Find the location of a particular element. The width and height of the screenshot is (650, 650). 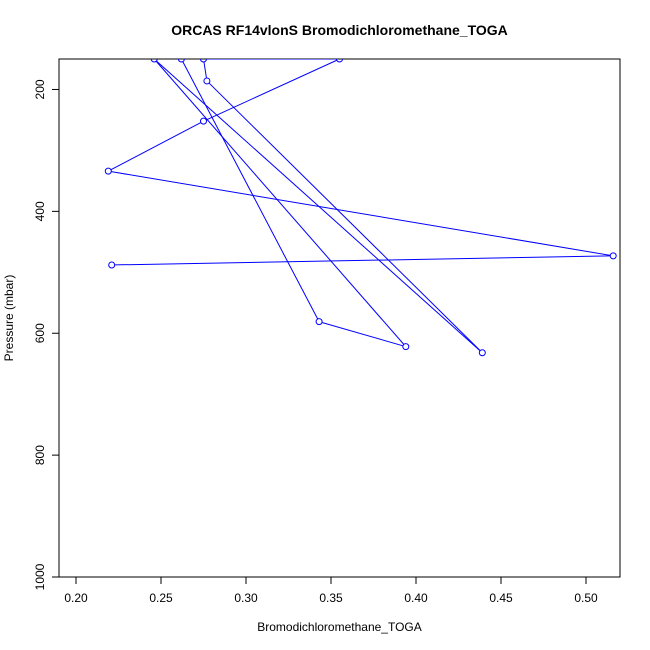

x-tick-label: 0.25 is located at coordinates (161, 598).